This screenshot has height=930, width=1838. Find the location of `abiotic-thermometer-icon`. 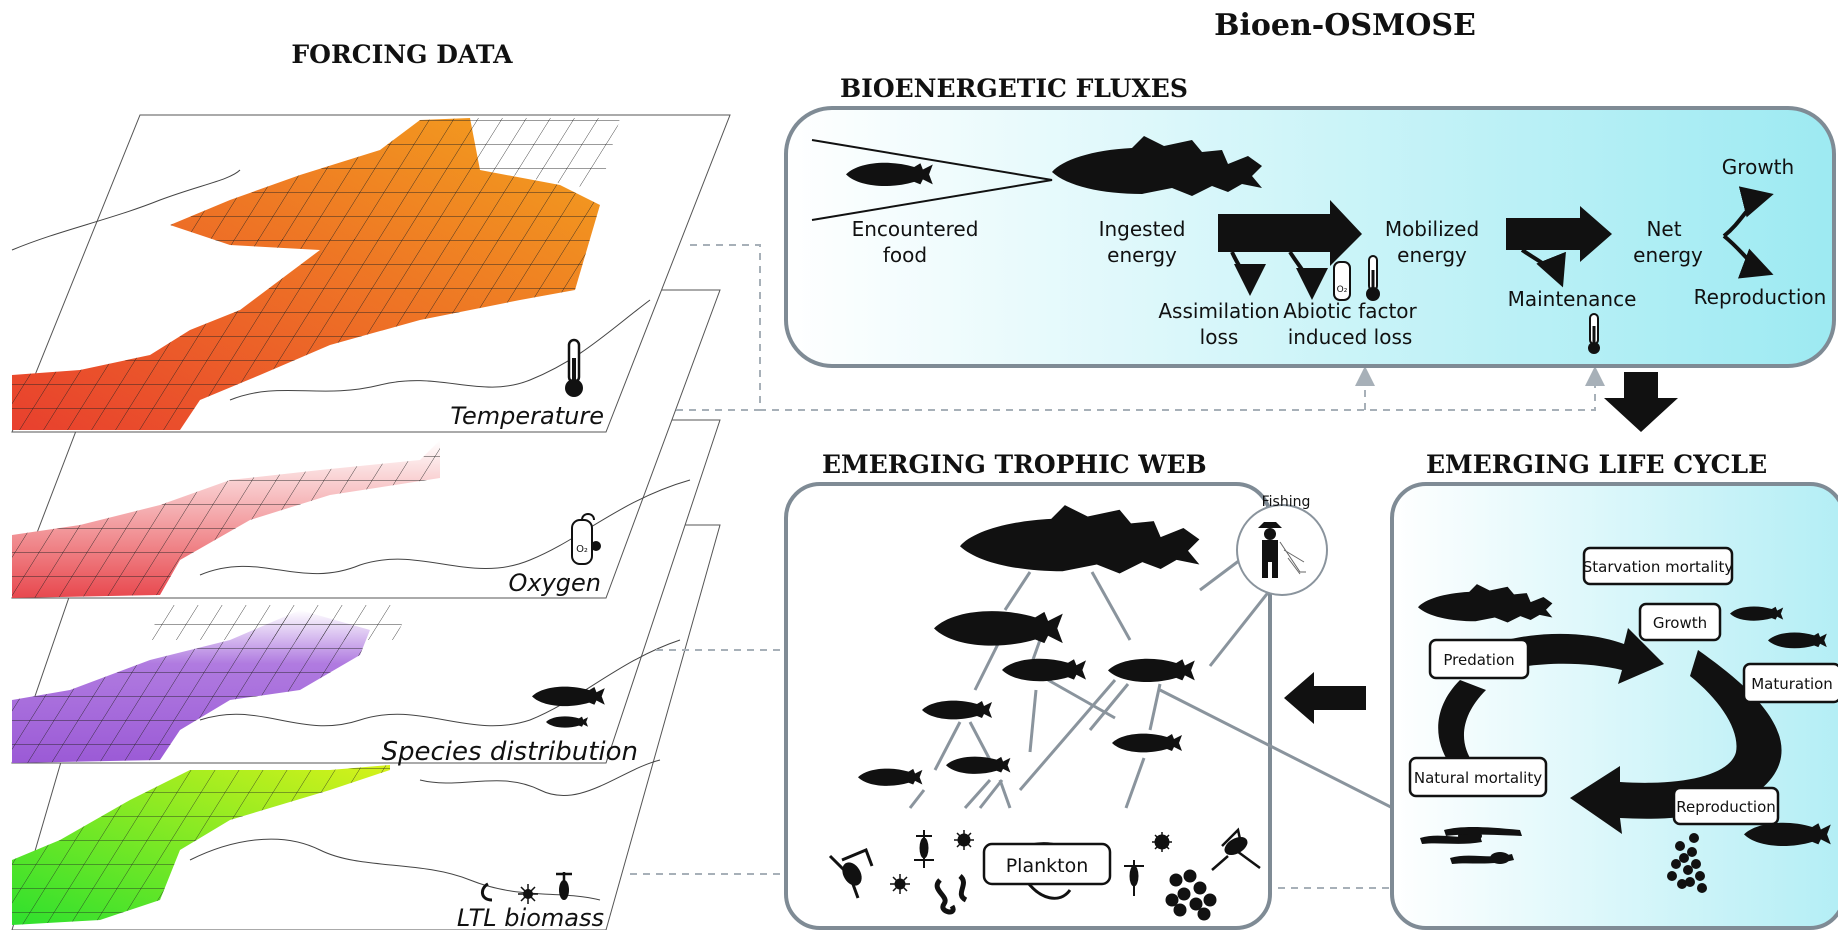

abiotic-thermometer-icon is located at coordinates (1373, 278).